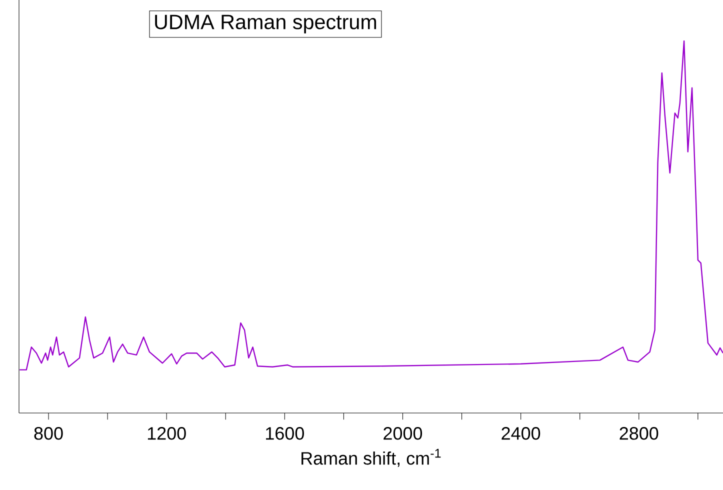  Describe the element at coordinates (521, 433) in the screenshot. I see `x-tick-label: 2400` at that location.